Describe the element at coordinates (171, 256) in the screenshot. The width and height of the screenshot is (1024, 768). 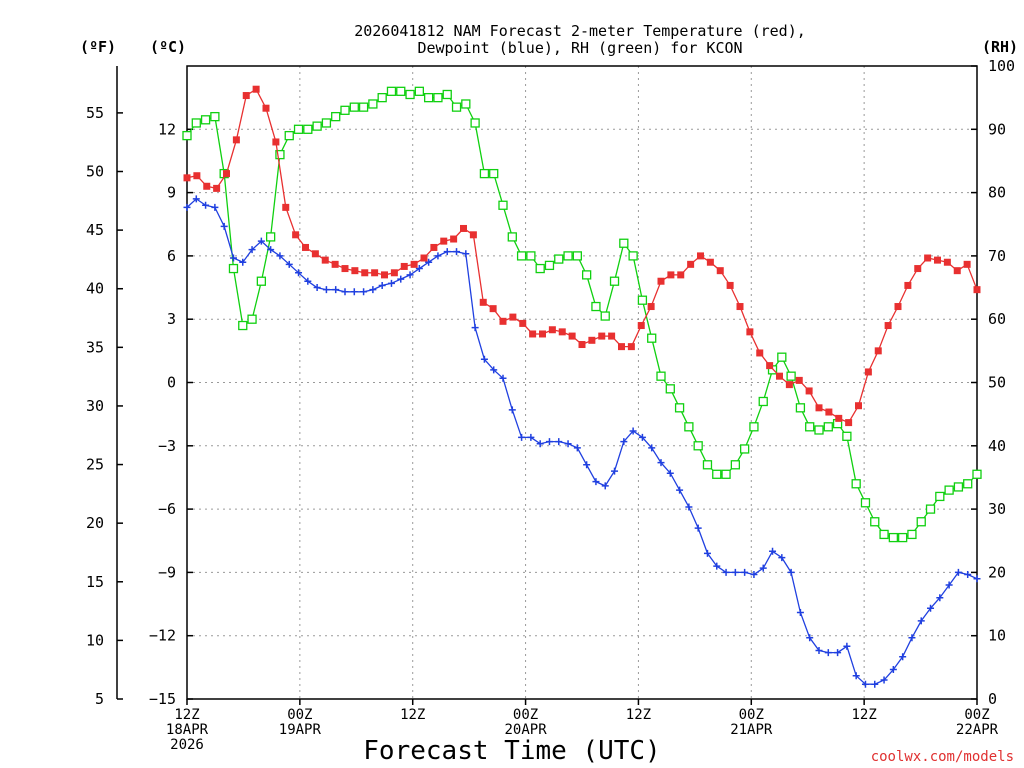
I see `y-tick-label-c: 6` at that location.